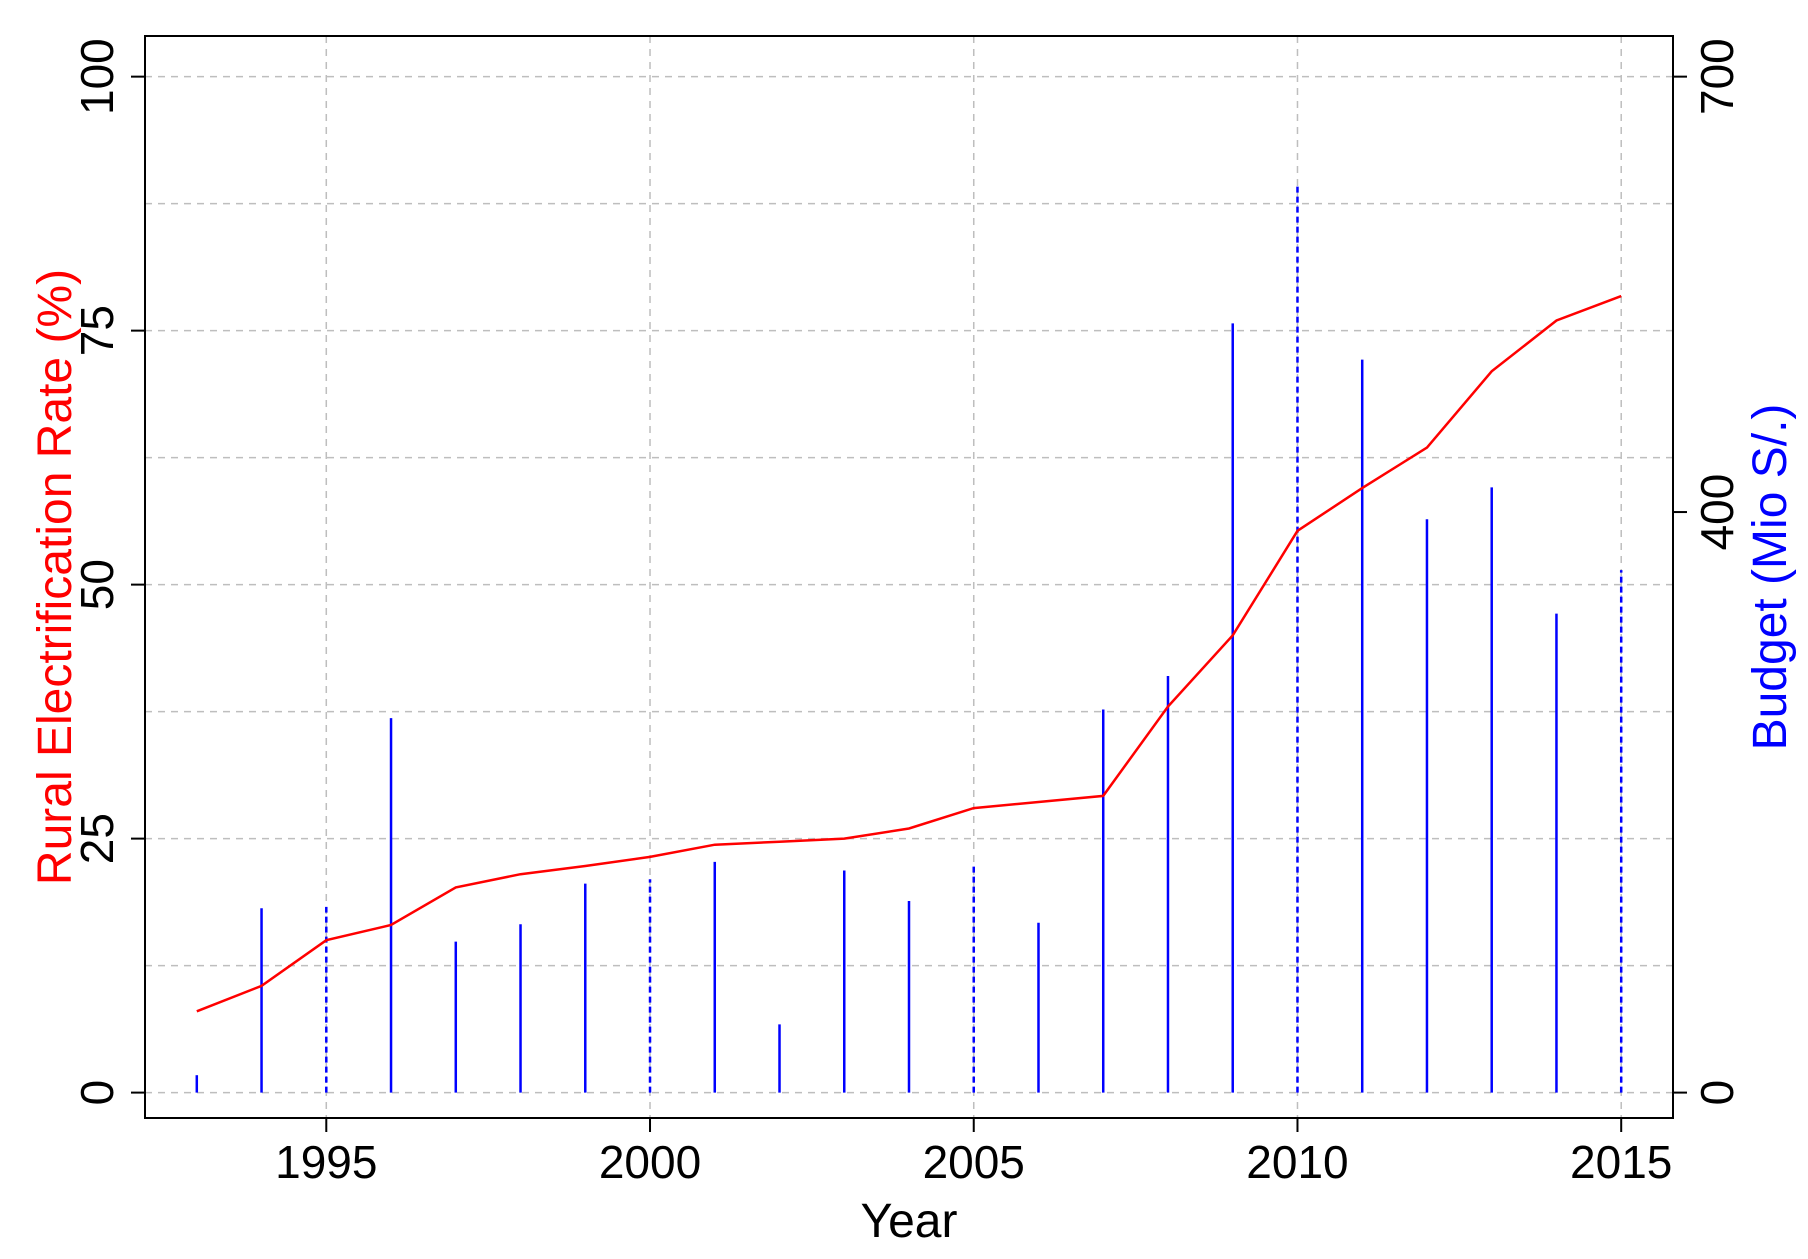  What do you see at coordinates (97, 76) in the screenshot?
I see `y-left-tick-label: 100` at bounding box center [97, 76].